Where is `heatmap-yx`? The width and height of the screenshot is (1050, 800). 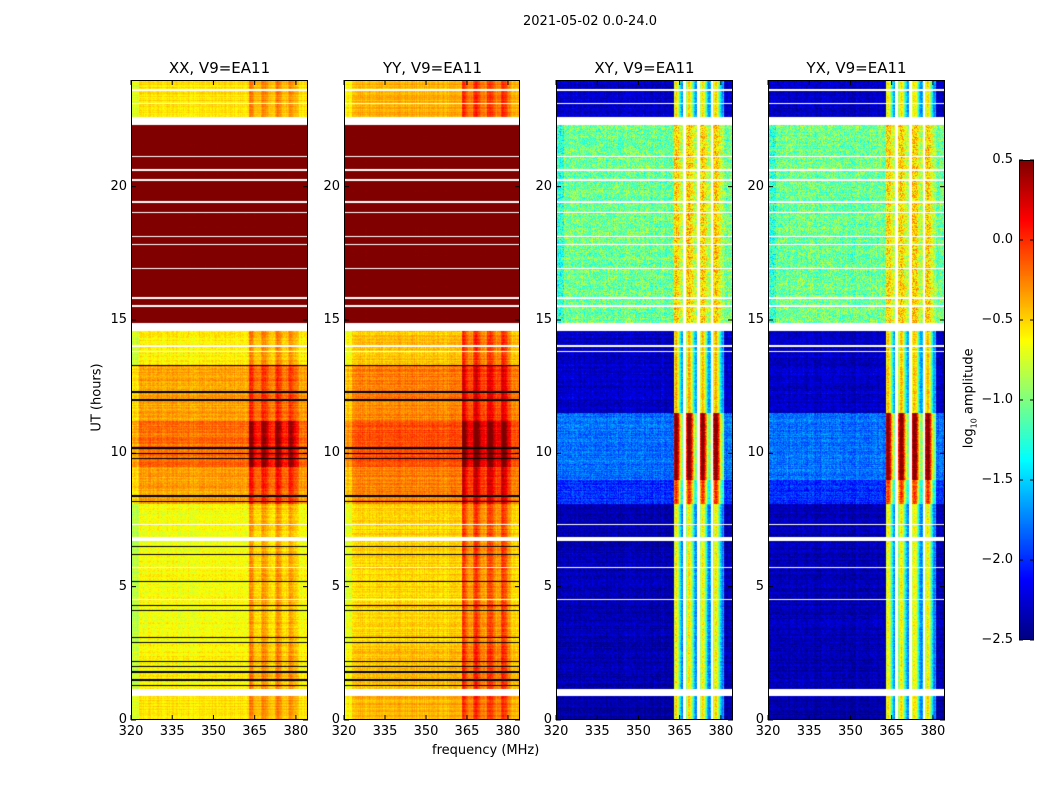 heatmap-yx is located at coordinates (856, 400).